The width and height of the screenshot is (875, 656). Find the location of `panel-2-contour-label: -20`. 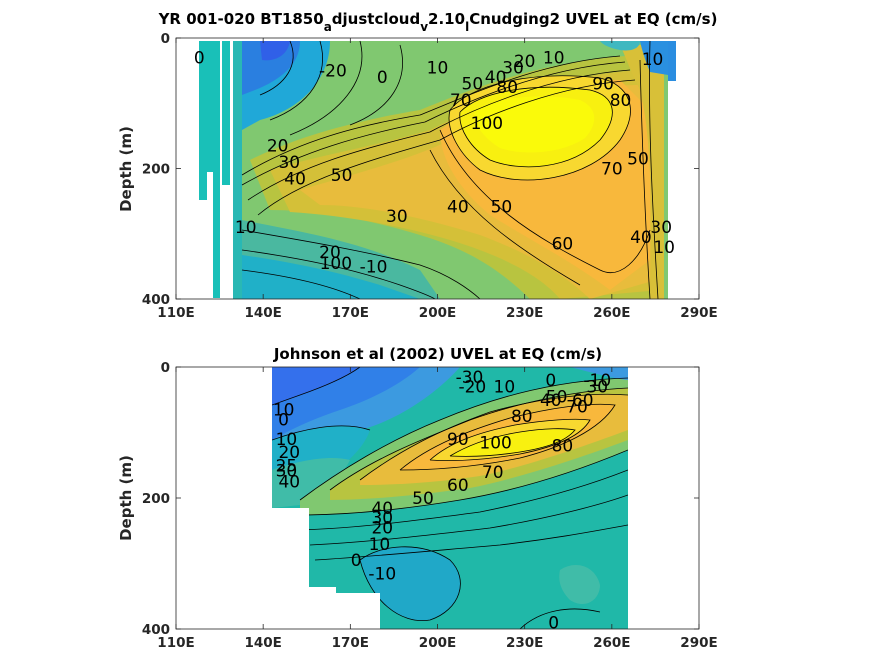

panel-2-contour-label: -20 is located at coordinates (472, 388).